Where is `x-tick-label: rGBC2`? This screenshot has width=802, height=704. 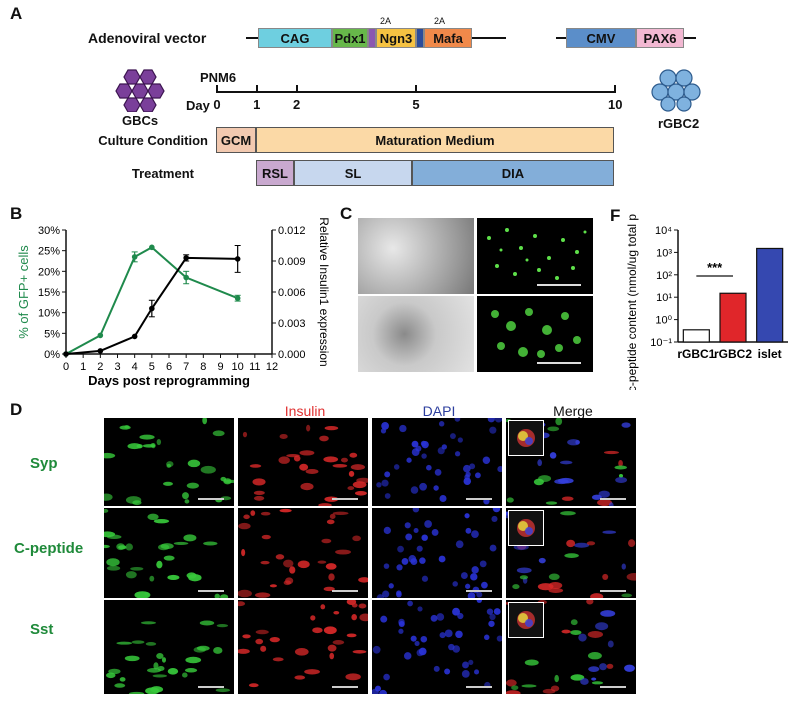 x-tick-label: rGBC2 is located at coordinates (733, 354).